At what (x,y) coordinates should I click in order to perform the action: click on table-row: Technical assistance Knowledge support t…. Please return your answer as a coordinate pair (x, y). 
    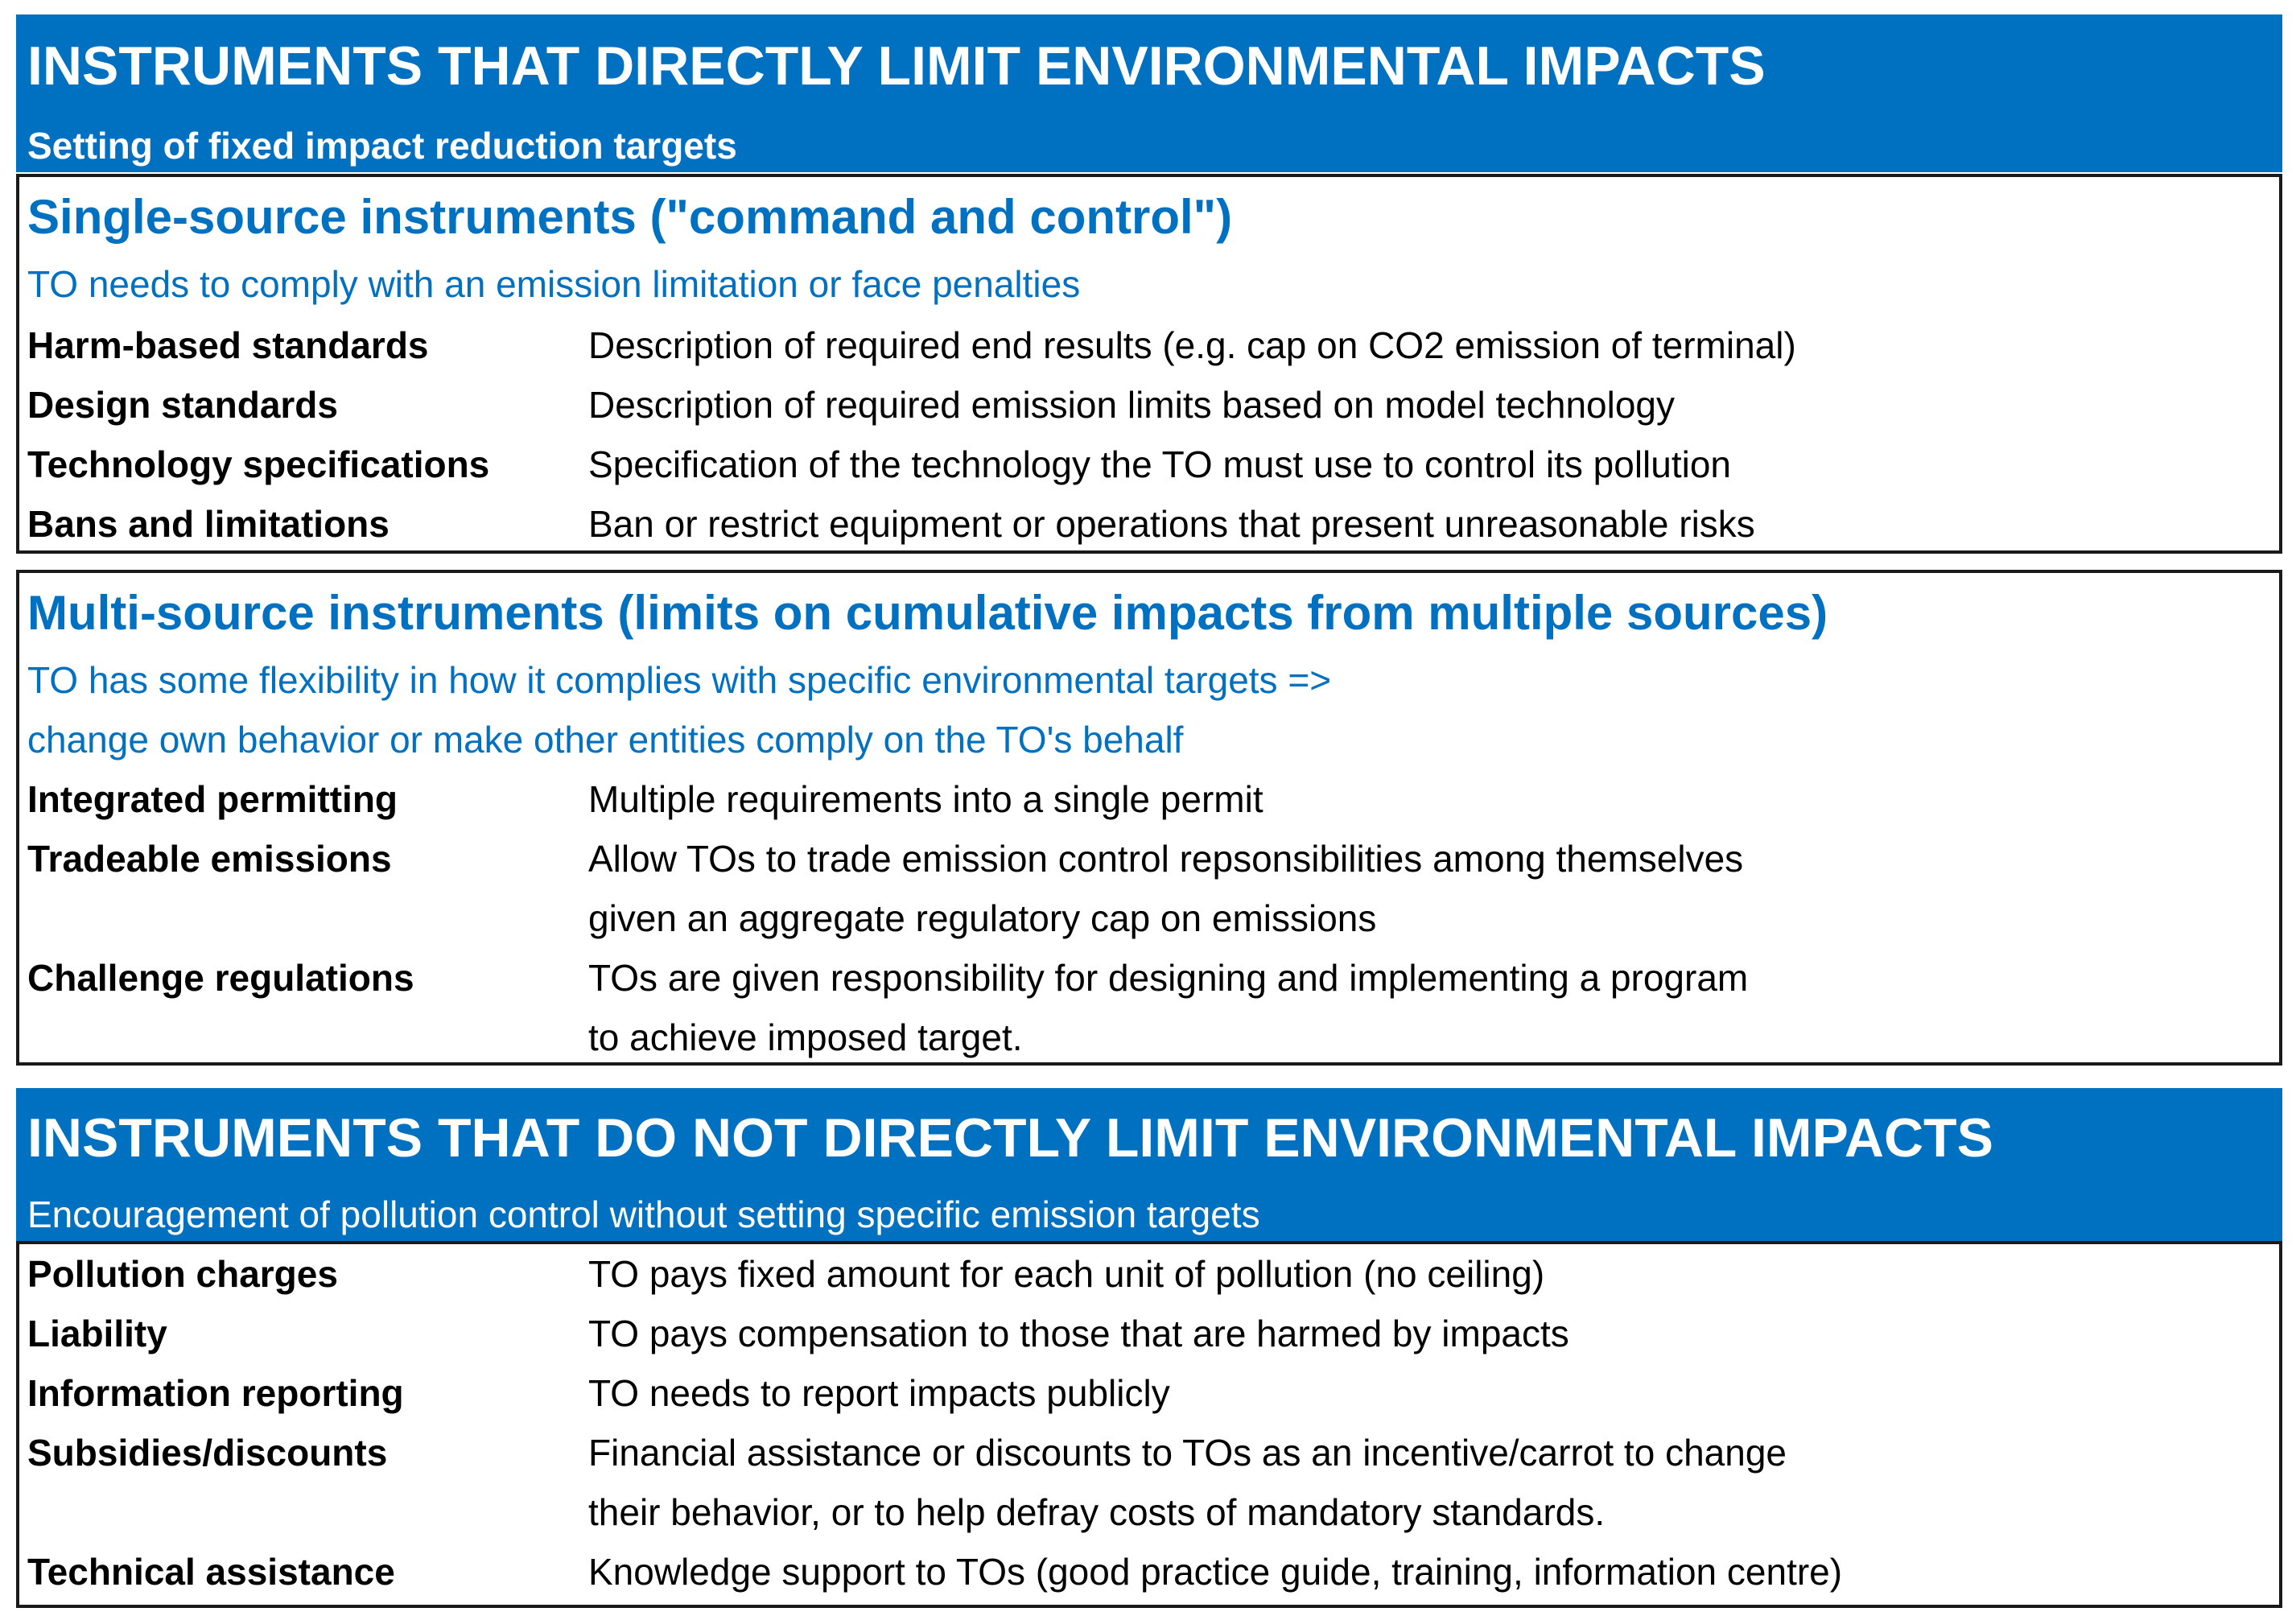
    Looking at the image, I should click on (1146, 1582).